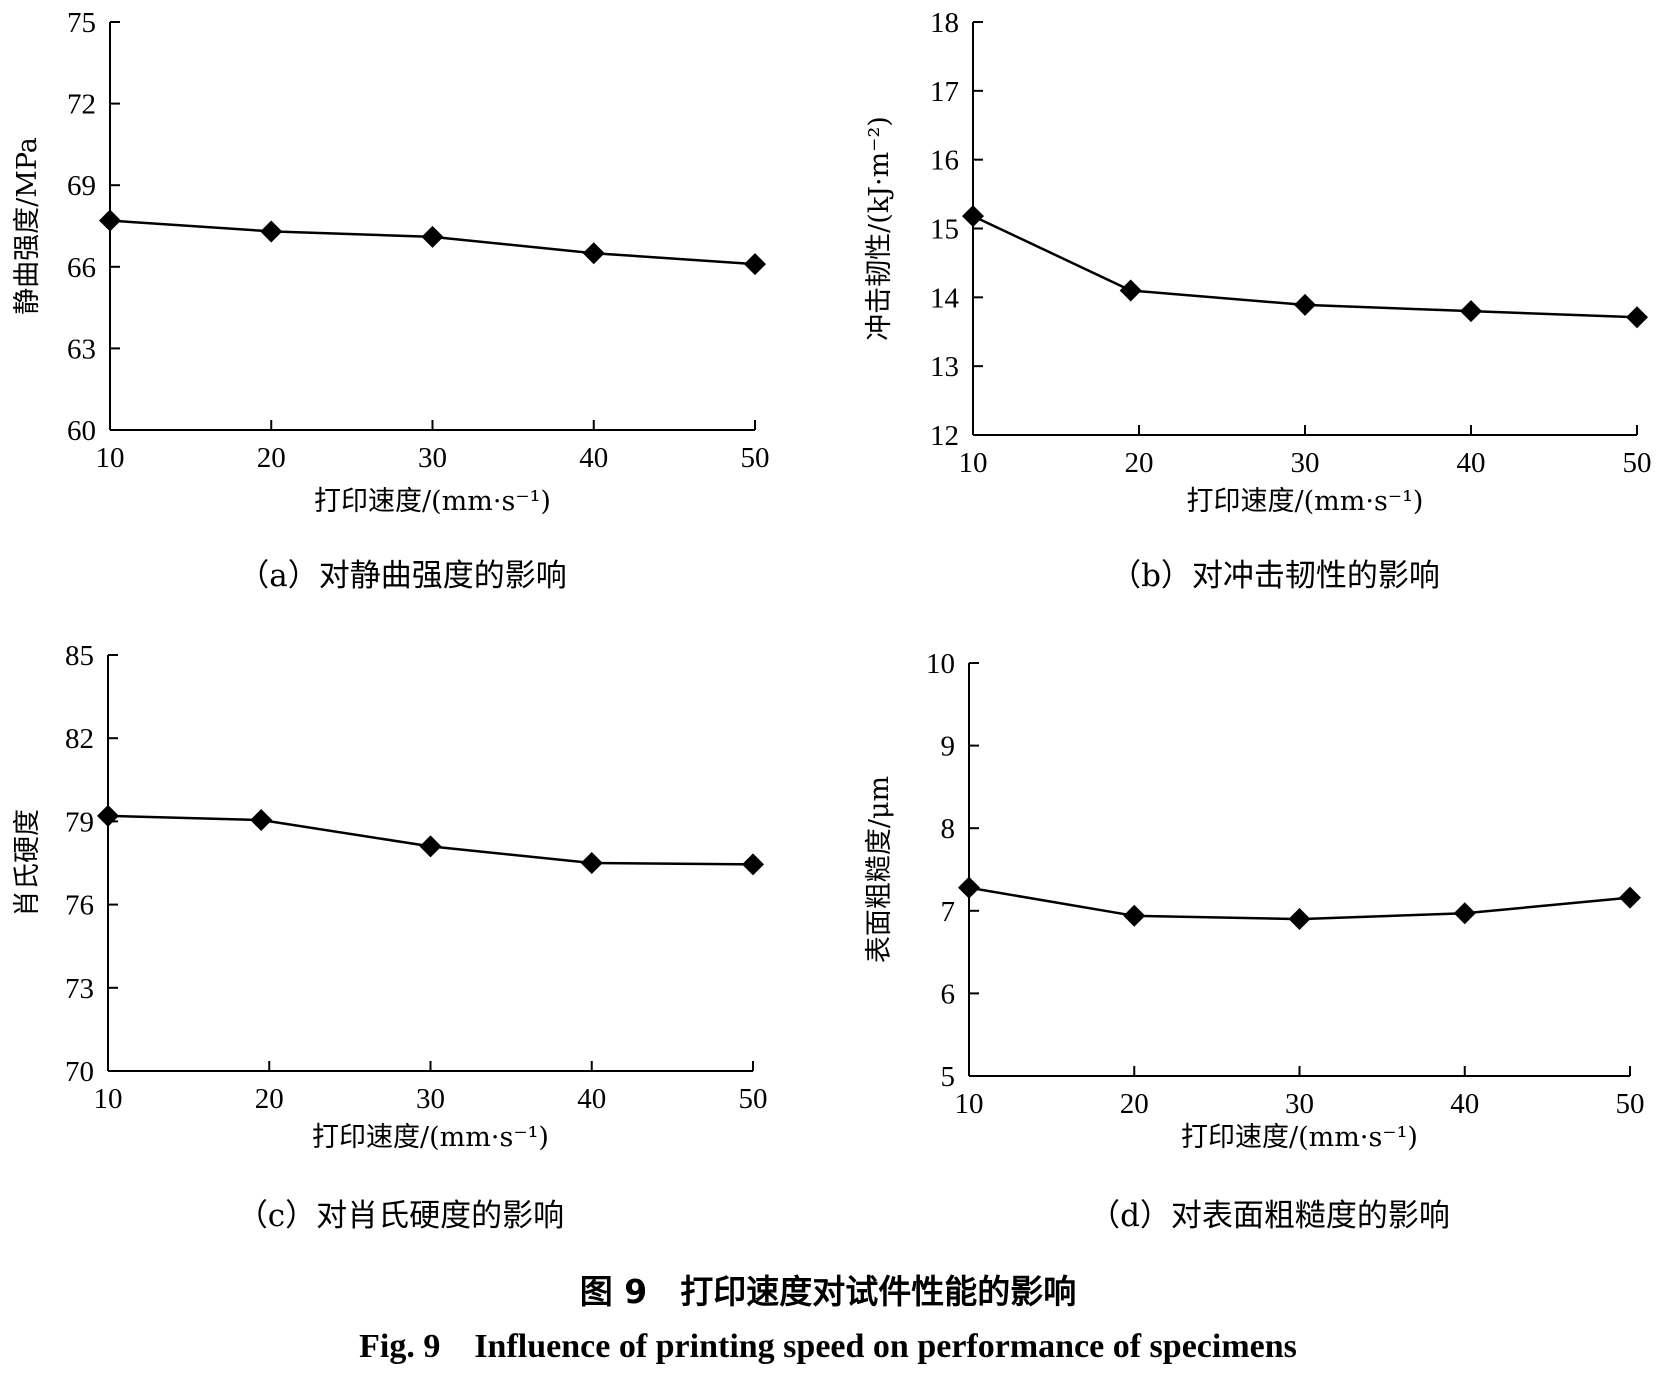 The width and height of the screenshot is (1656, 1384). Describe the element at coordinates (944, 161) in the screenshot. I see `y-tick-label: 16` at that location.